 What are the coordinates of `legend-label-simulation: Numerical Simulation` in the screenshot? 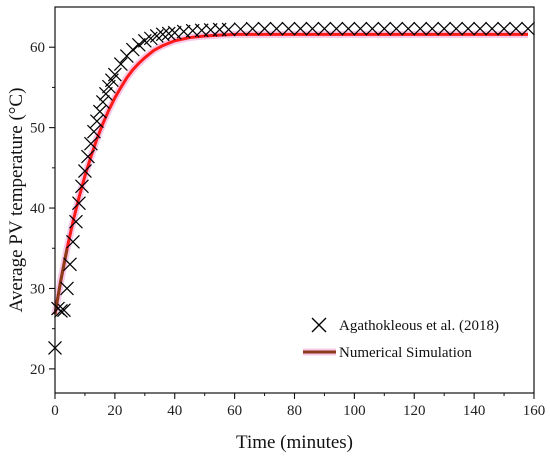 It's located at (405, 353).